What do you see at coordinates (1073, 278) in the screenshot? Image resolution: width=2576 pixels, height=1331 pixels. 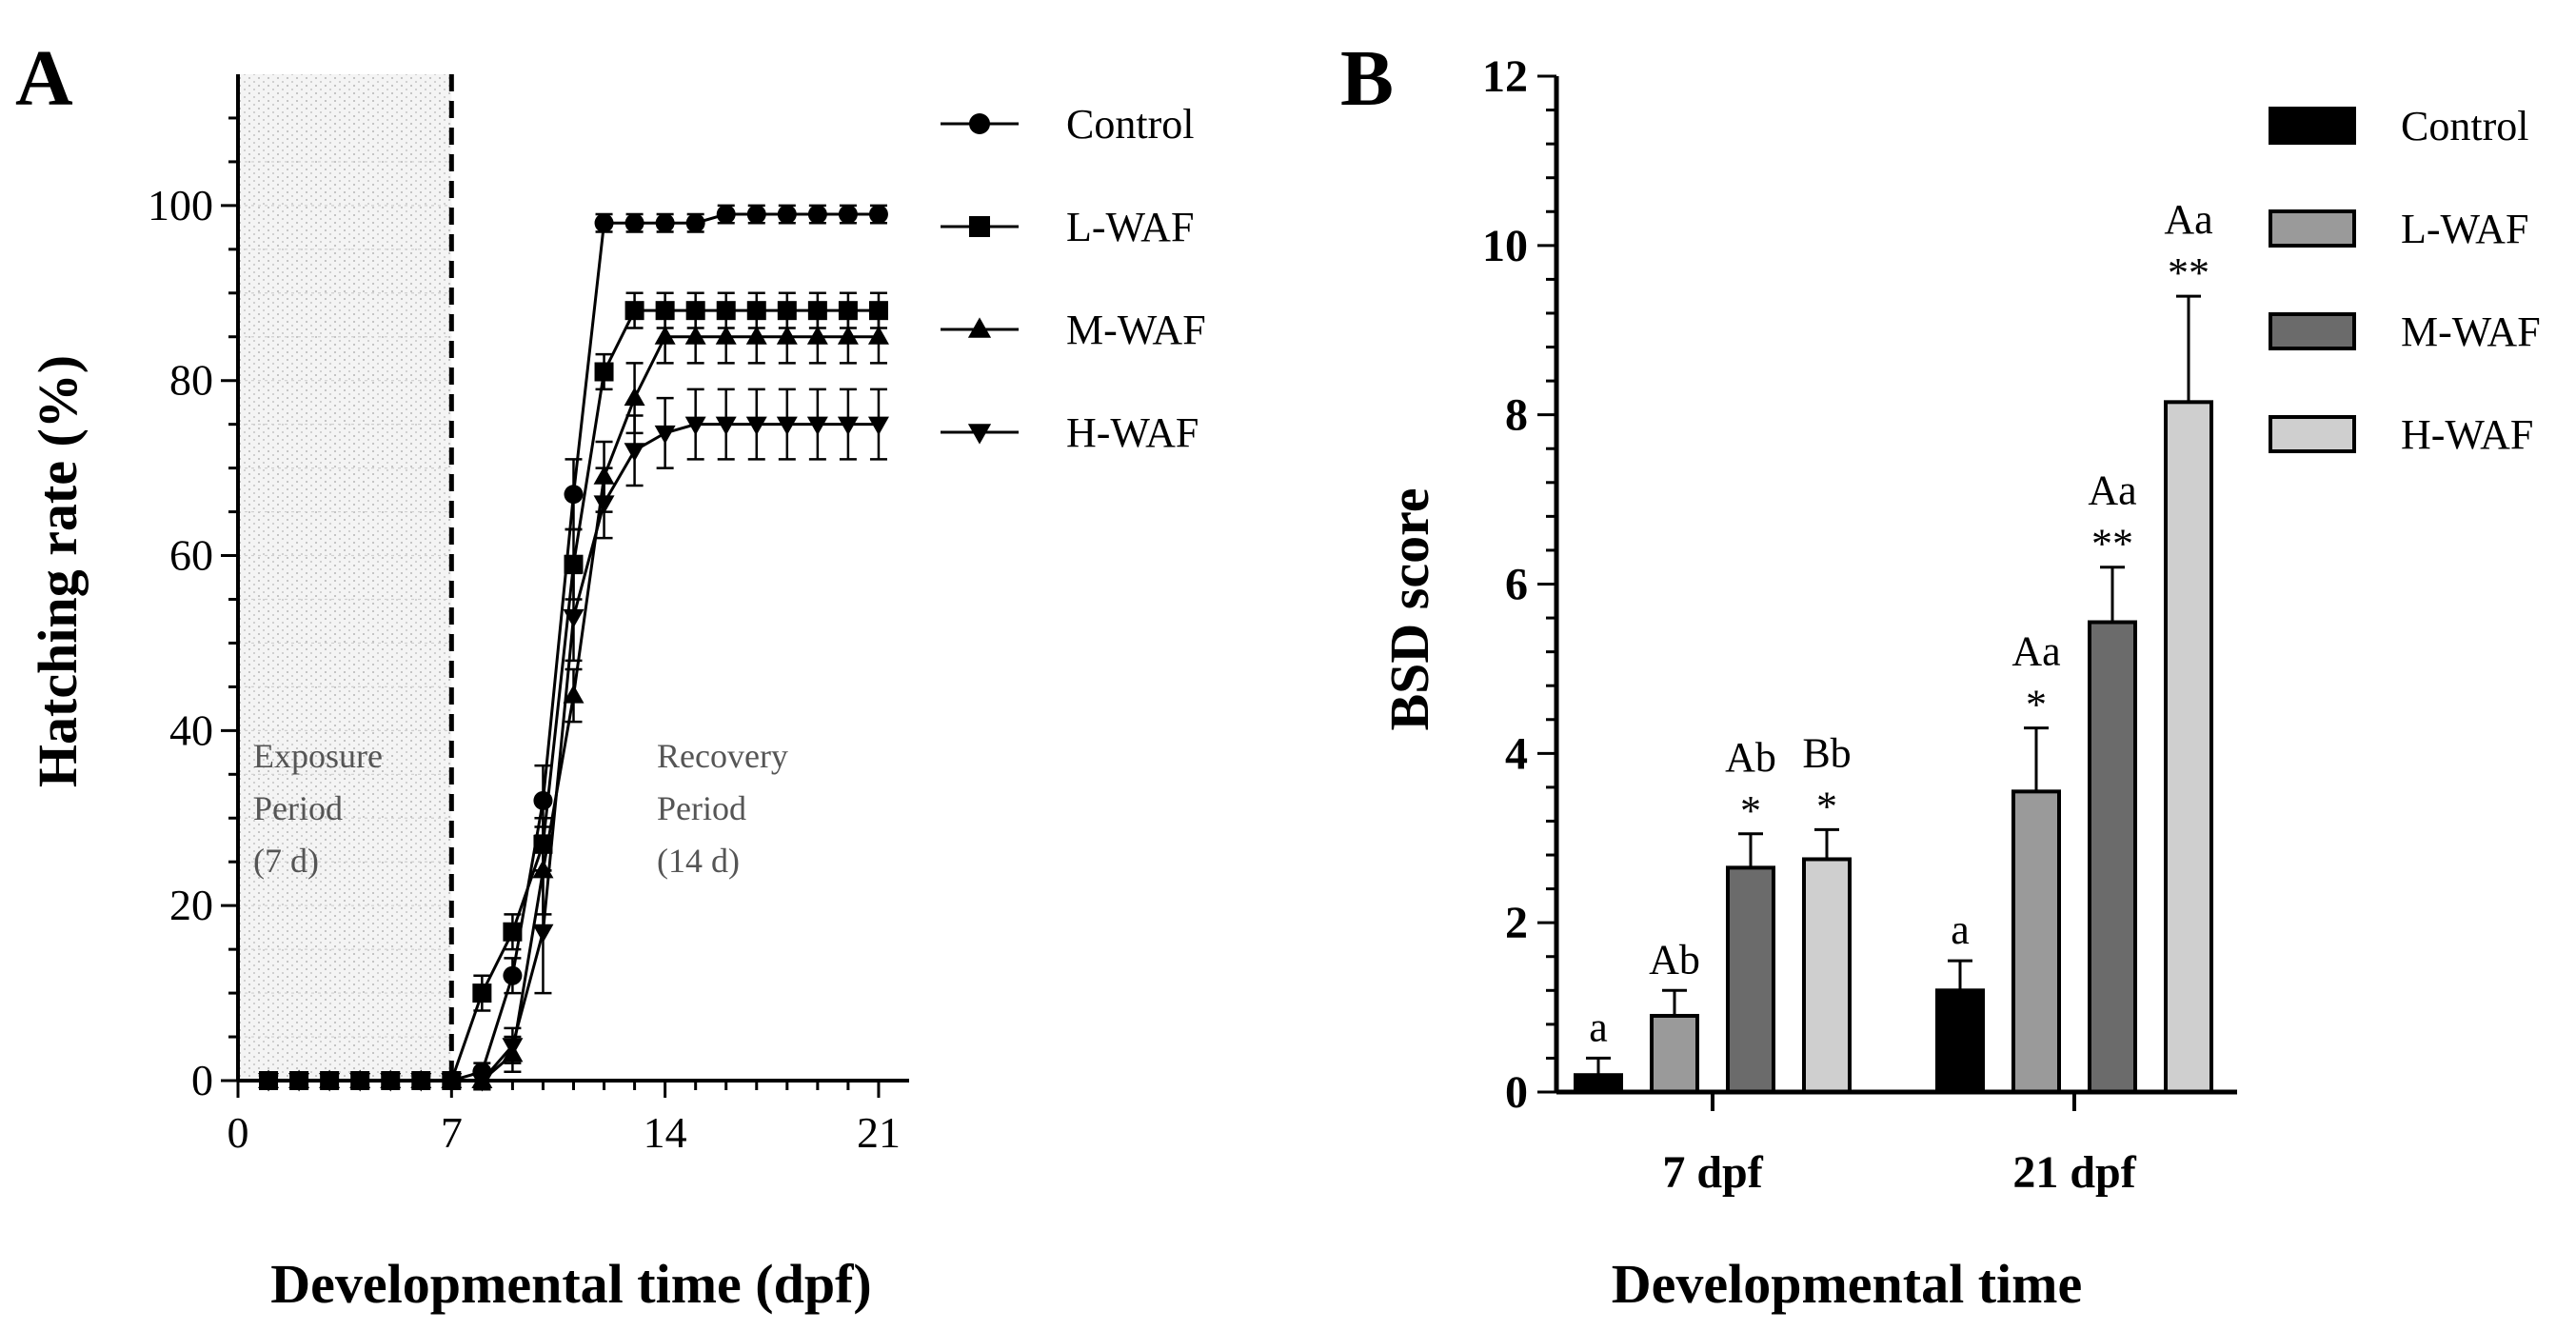 I see `panel-a-legend: Control L-WAF M-WAF H-WAF` at bounding box center [1073, 278].